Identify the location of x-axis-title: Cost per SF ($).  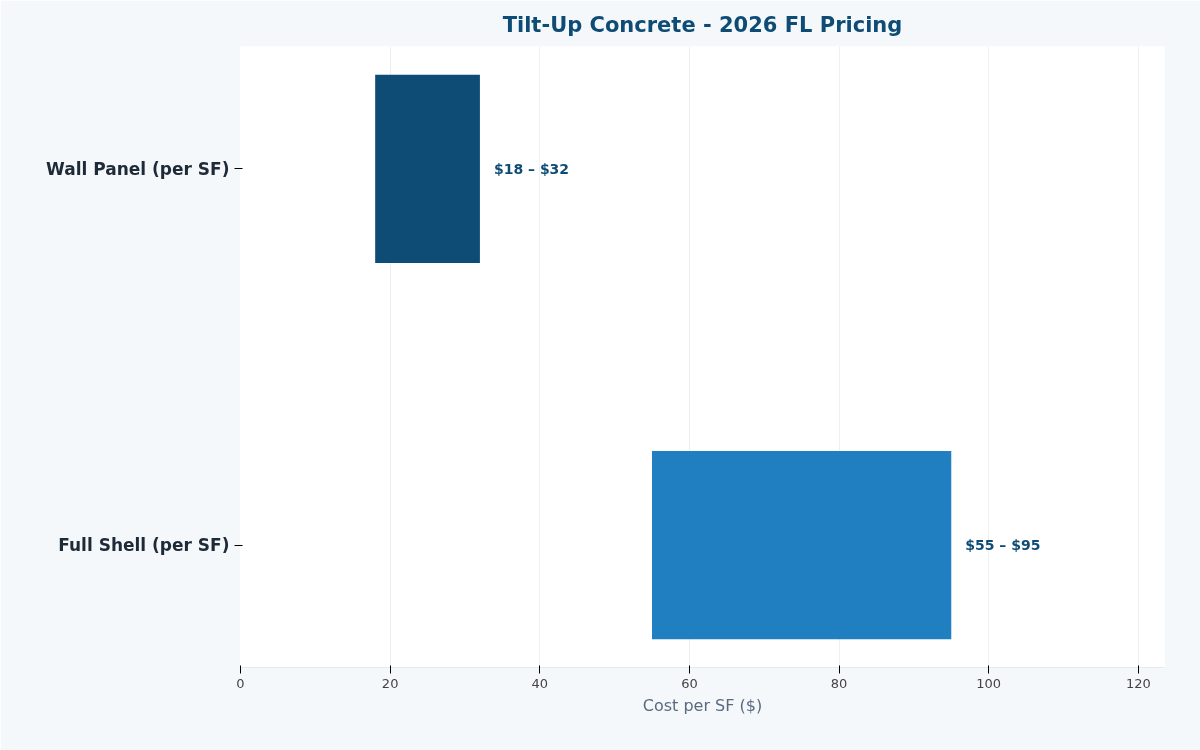
(702, 705).